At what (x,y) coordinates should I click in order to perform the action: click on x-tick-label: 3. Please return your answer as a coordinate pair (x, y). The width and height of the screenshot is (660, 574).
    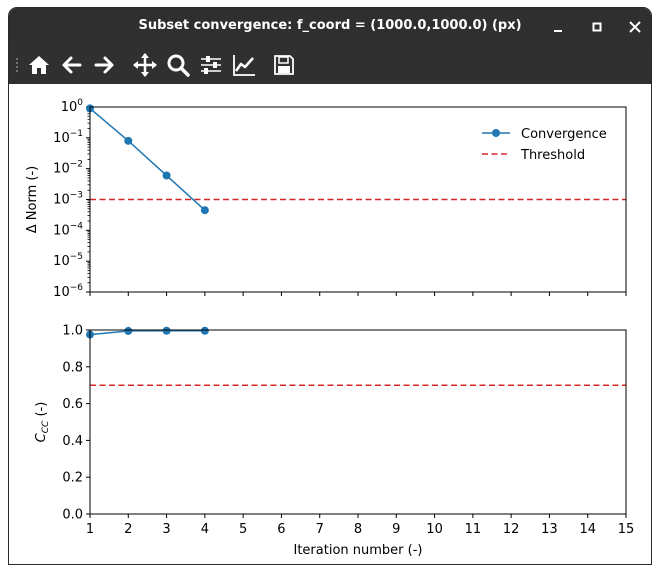
    Looking at the image, I should click on (166, 529).